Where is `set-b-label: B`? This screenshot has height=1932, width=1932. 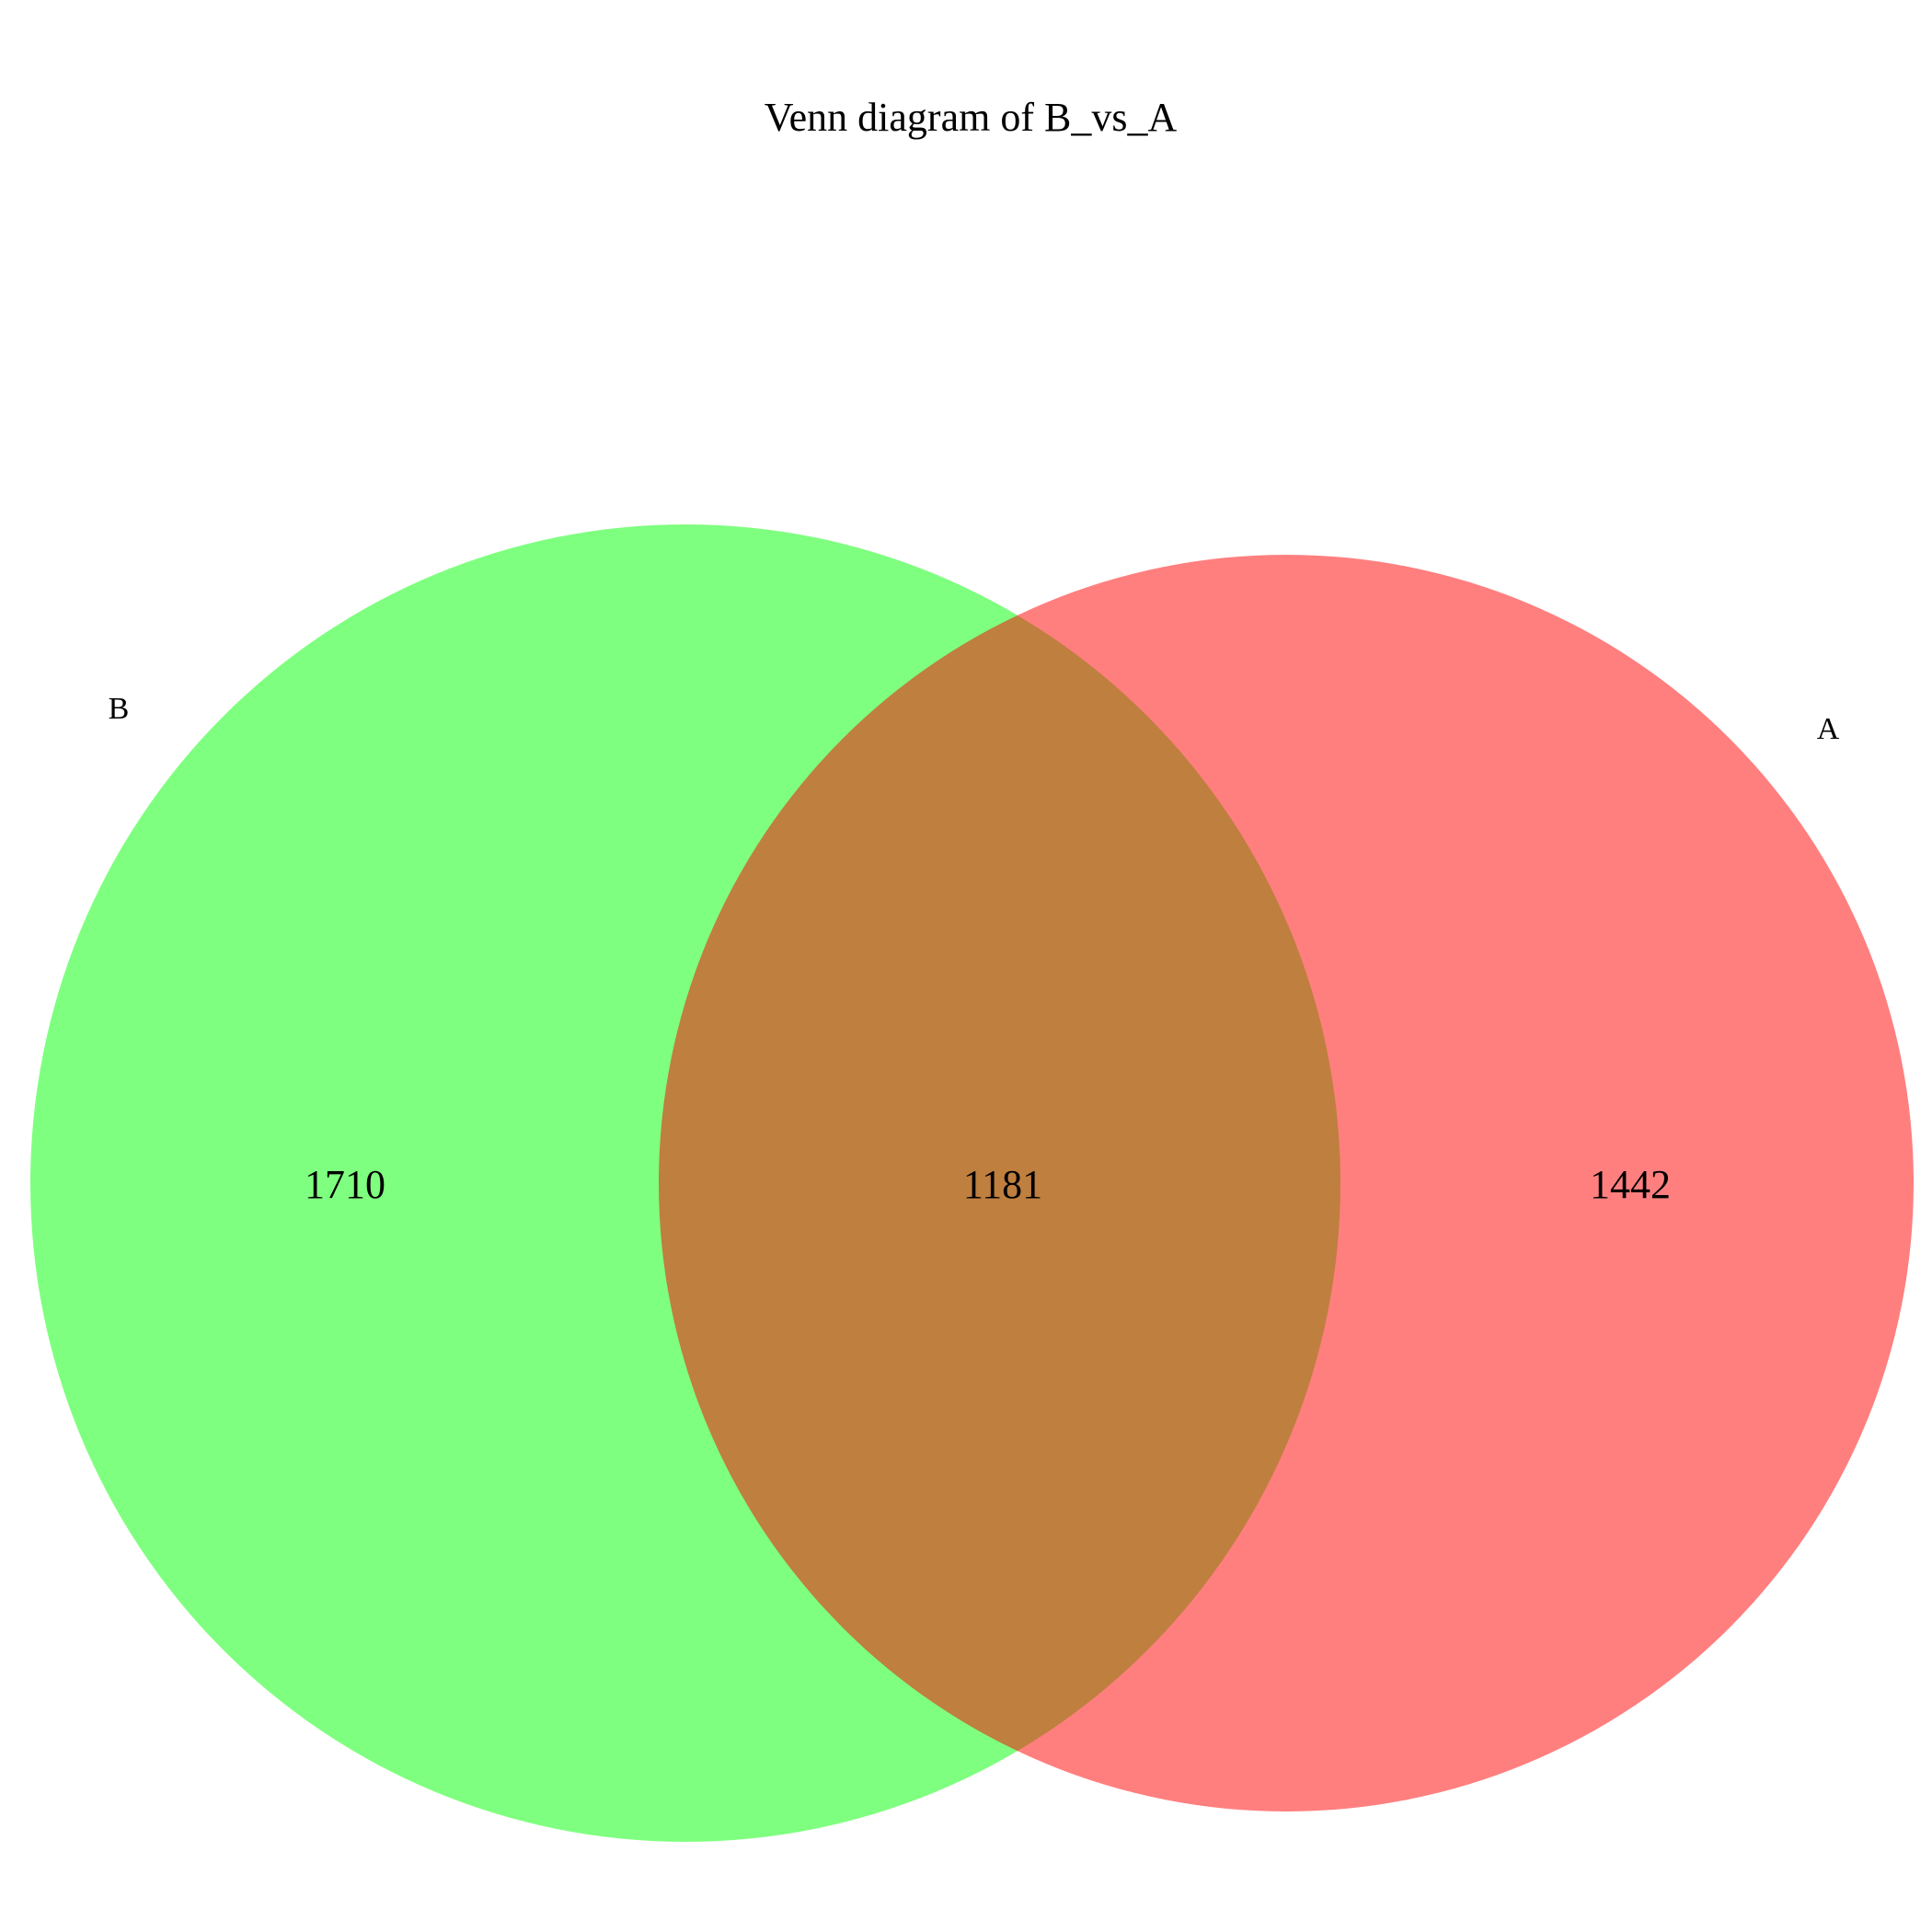
set-b-label: B is located at coordinates (120, 709).